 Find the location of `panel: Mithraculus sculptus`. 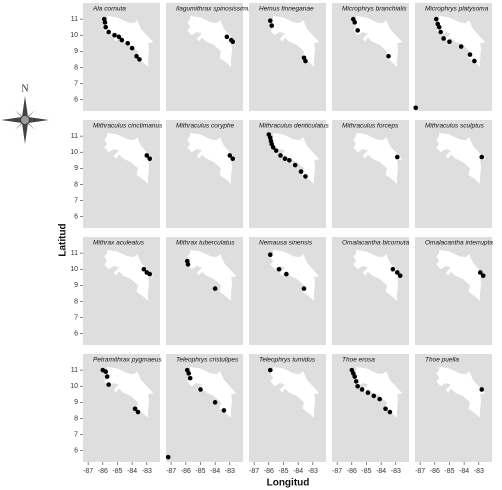

panel: Mithraculus sculptus is located at coordinates (453, 174).